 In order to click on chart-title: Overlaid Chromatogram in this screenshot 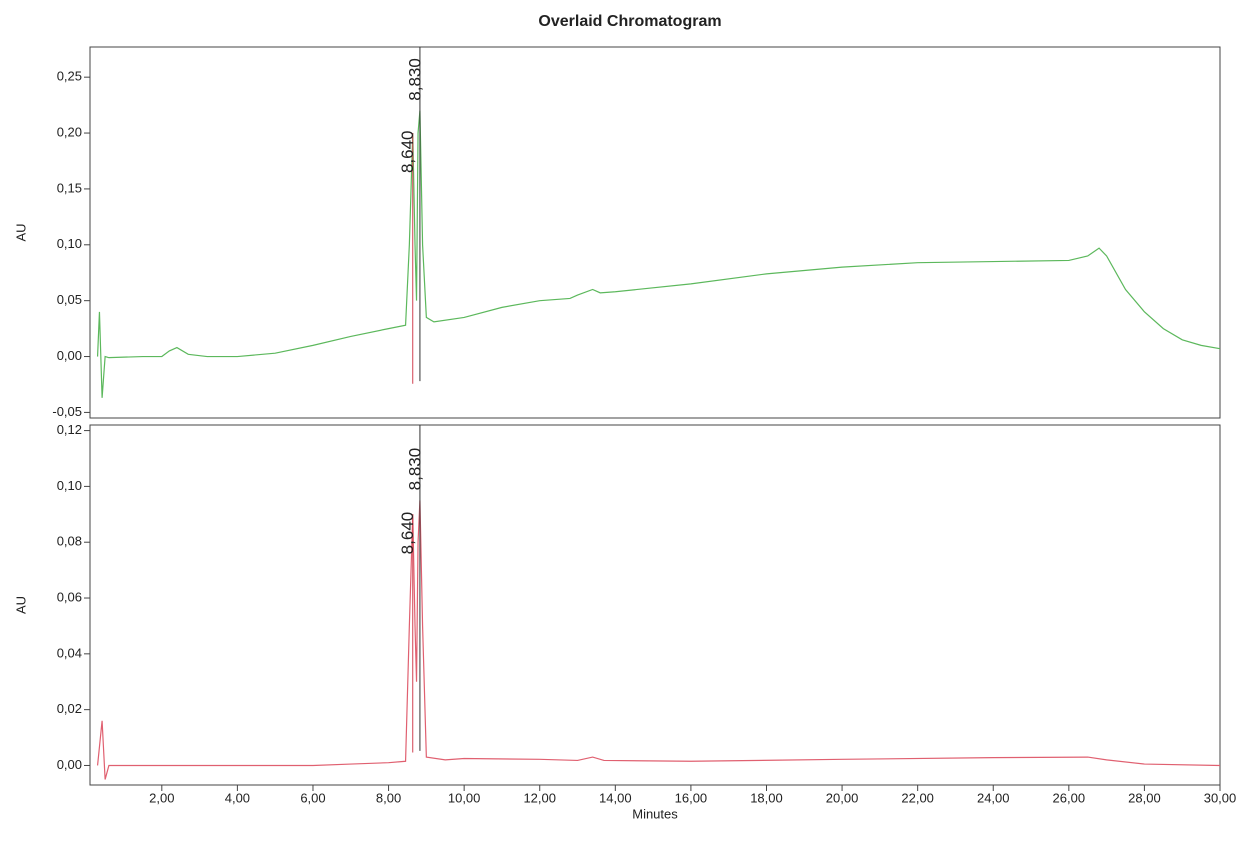, I will do `click(629, 21)`.